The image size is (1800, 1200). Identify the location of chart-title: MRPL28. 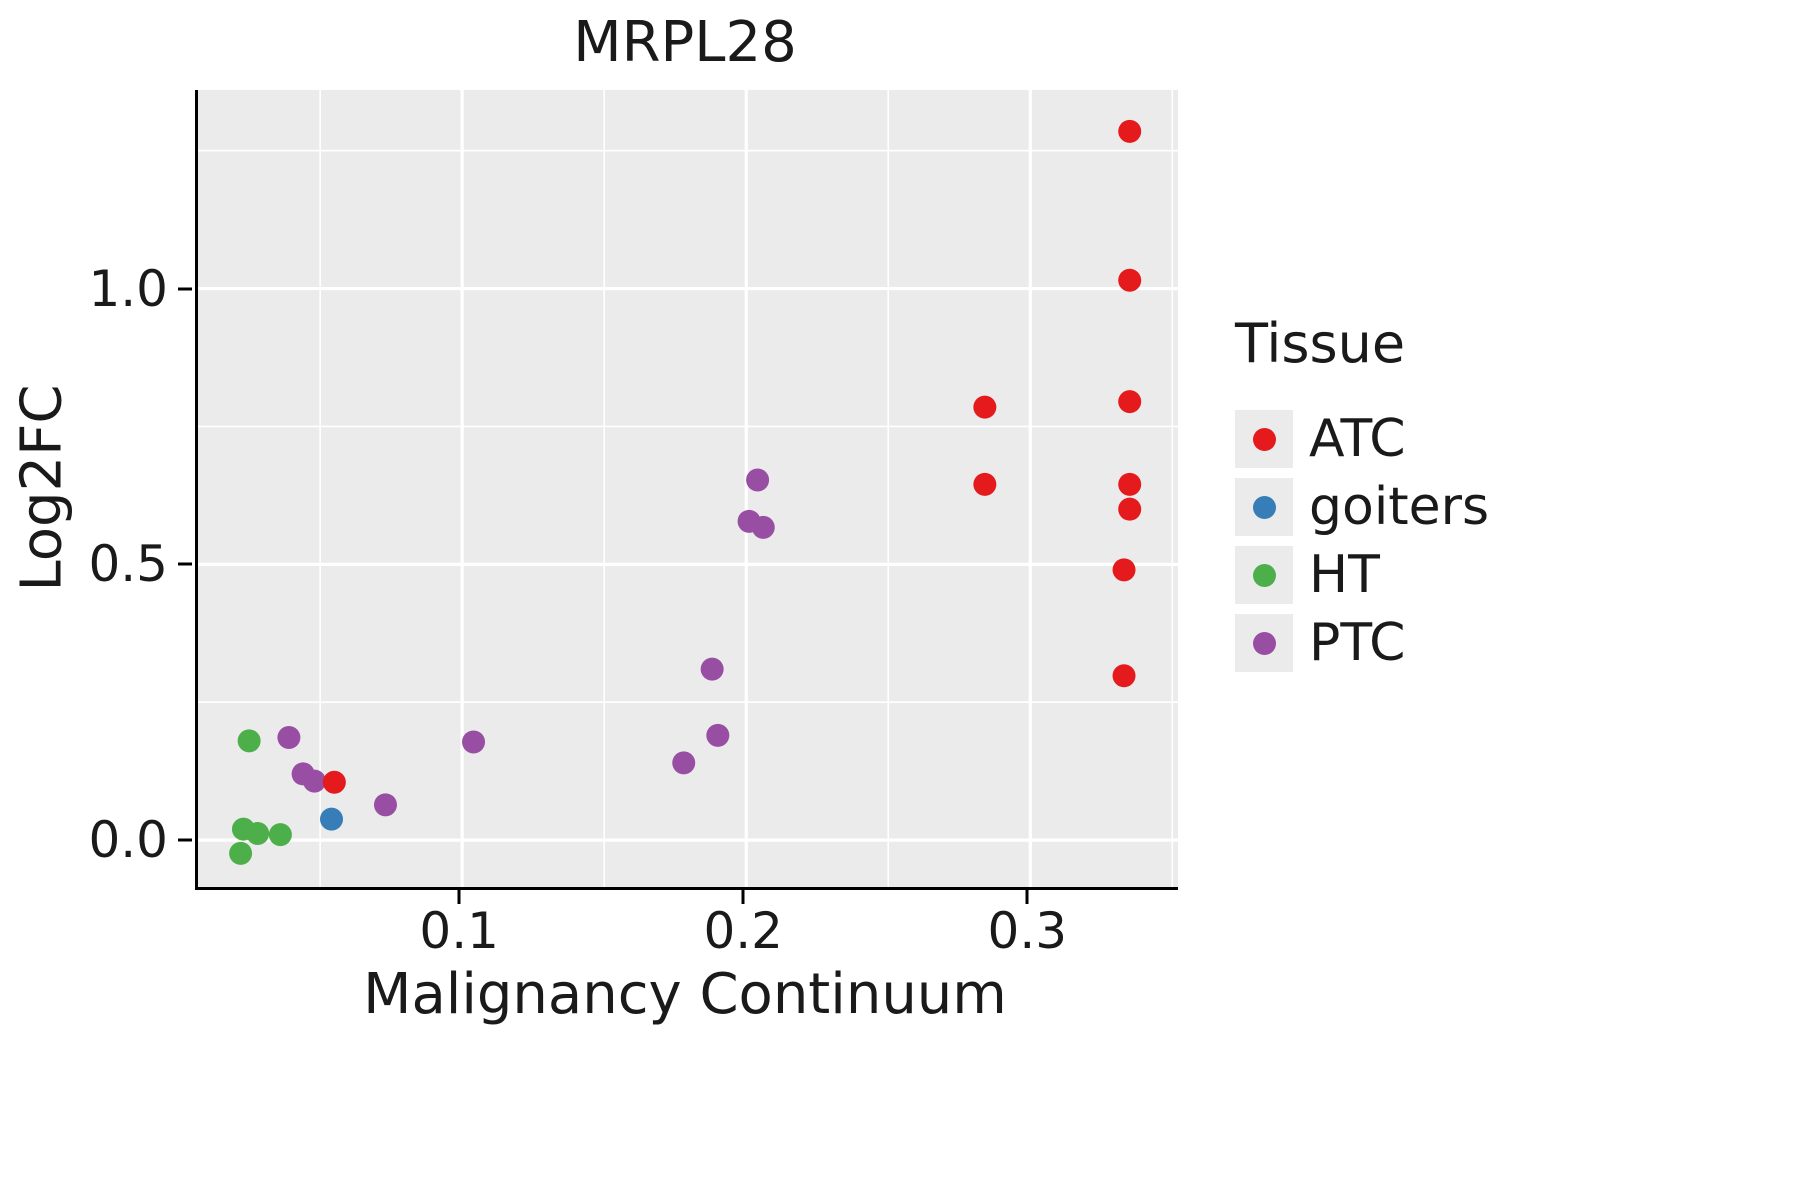
(685, 42).